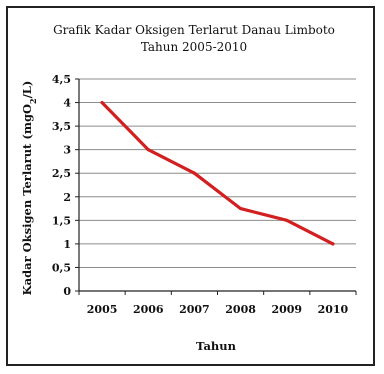 This screenshot has width=384, height=374. Describe the element at coordinates (67, 150) in the screenshot. I see `y-tick-label: 3` at that location.